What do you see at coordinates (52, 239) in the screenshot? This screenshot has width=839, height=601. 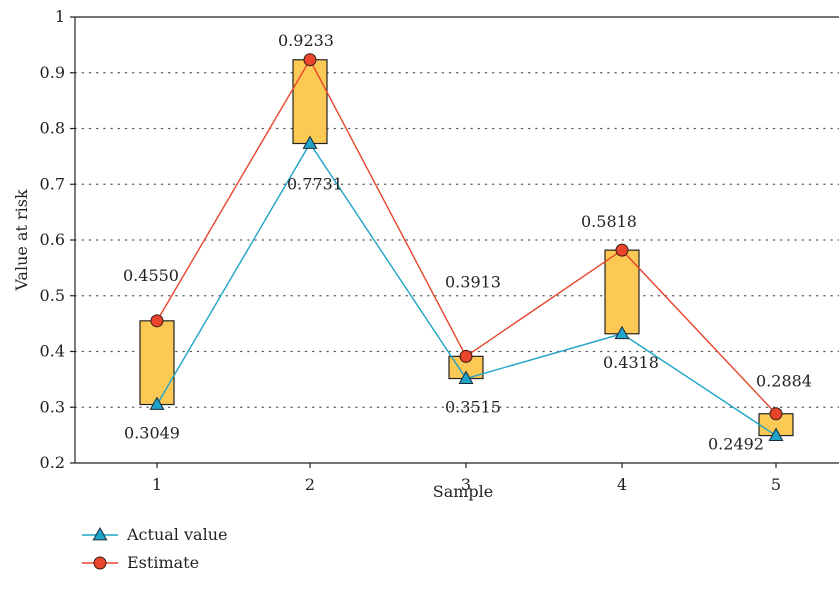 I see `y-tick-label: 0.6` at bounding box center [52, 239].